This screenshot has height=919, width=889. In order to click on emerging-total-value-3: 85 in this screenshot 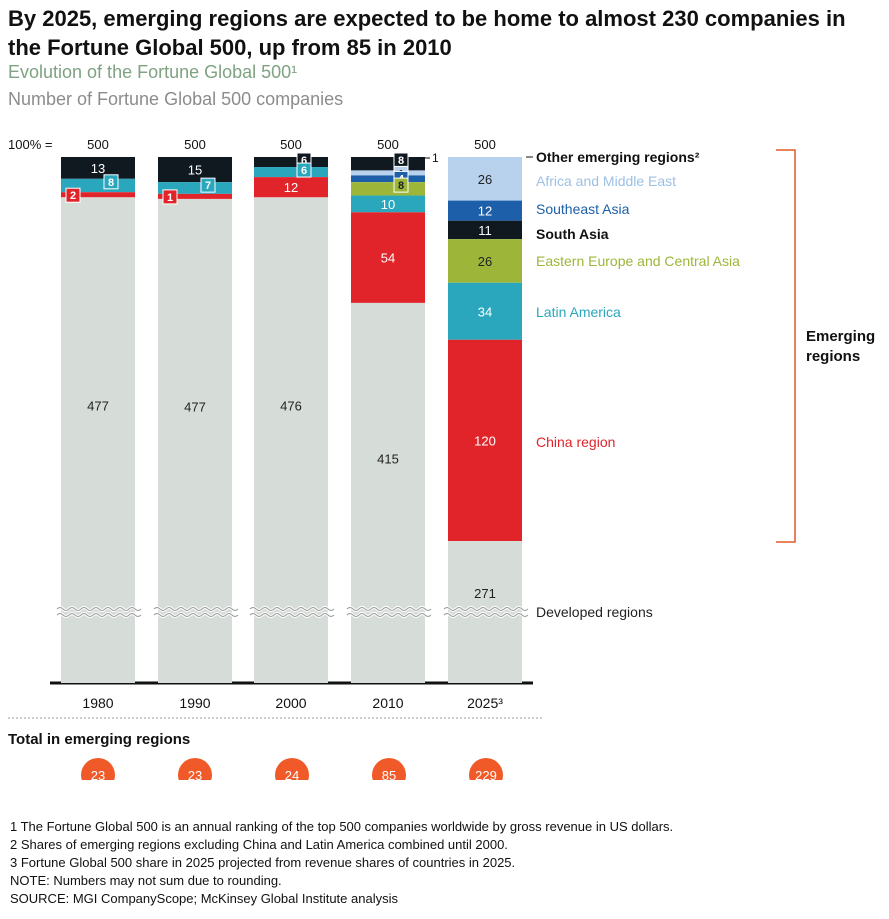, I will do `click(389, 774)`.